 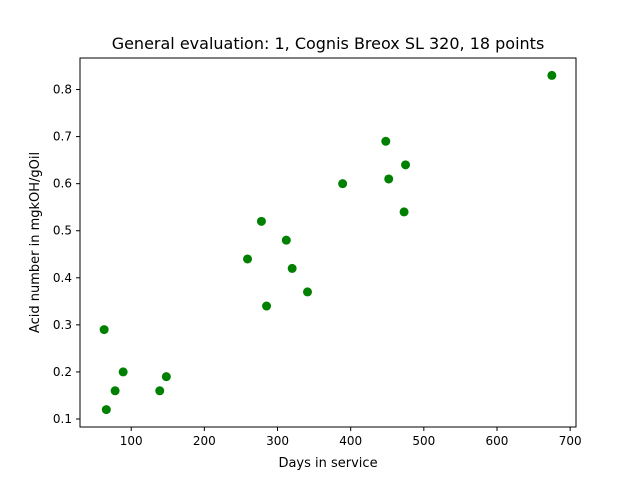 I want to click on y-tick-label: 0.7, so click(x=62, y=137).